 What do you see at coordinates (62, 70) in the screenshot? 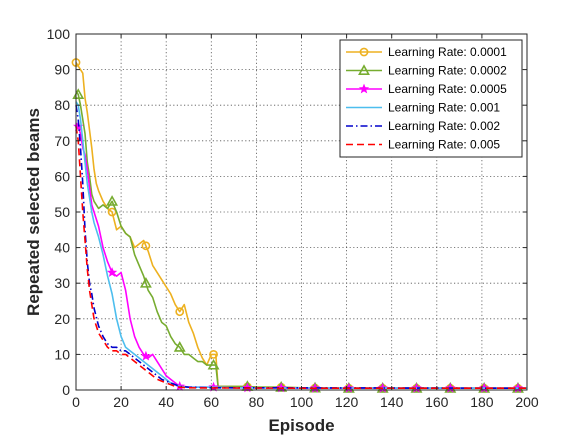
I see `y-tick-label: 90` at bounding box center [62, 70].